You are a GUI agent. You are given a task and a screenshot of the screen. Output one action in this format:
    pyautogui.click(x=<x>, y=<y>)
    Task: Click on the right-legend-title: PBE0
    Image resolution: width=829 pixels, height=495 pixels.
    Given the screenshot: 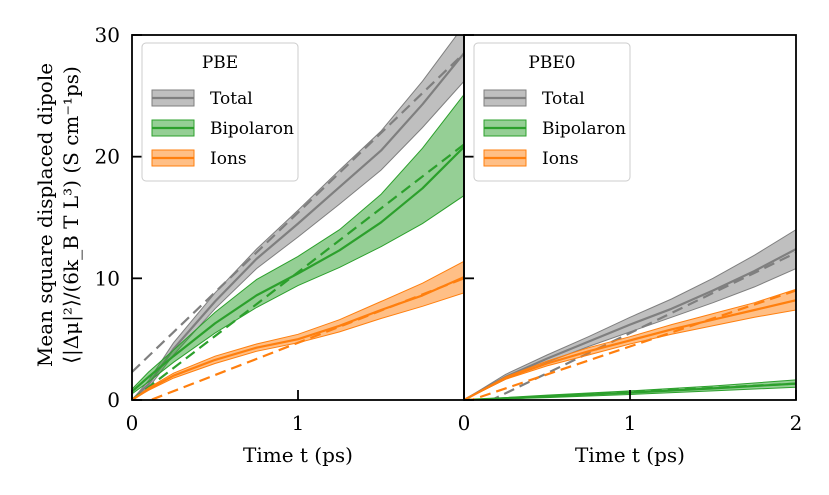 What is the action you would take?
    pyautogui.click(x=551, y=63)
    